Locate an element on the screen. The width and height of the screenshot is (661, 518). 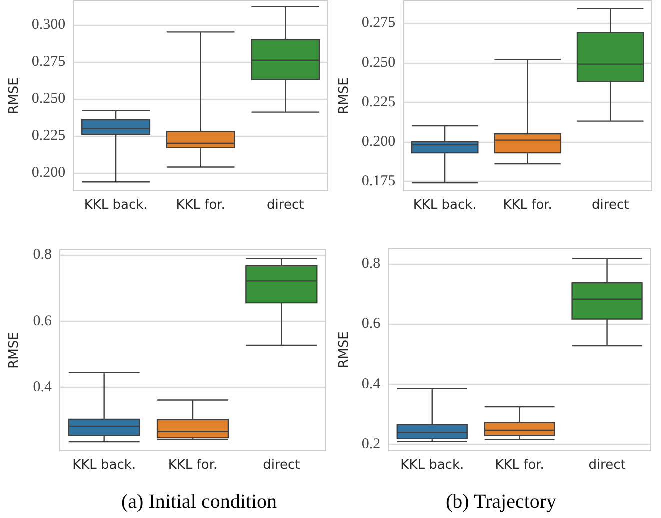
y-tick-label: 0.300 is located at coordinates (49, 24).